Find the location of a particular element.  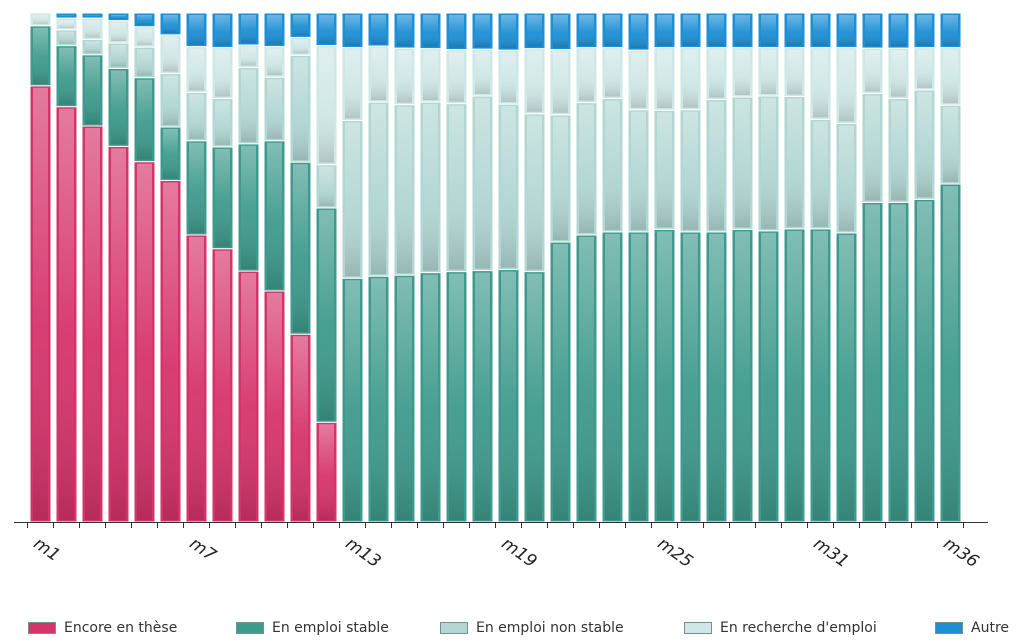

bar-stack-m18 is located at coordinates (482, 267).